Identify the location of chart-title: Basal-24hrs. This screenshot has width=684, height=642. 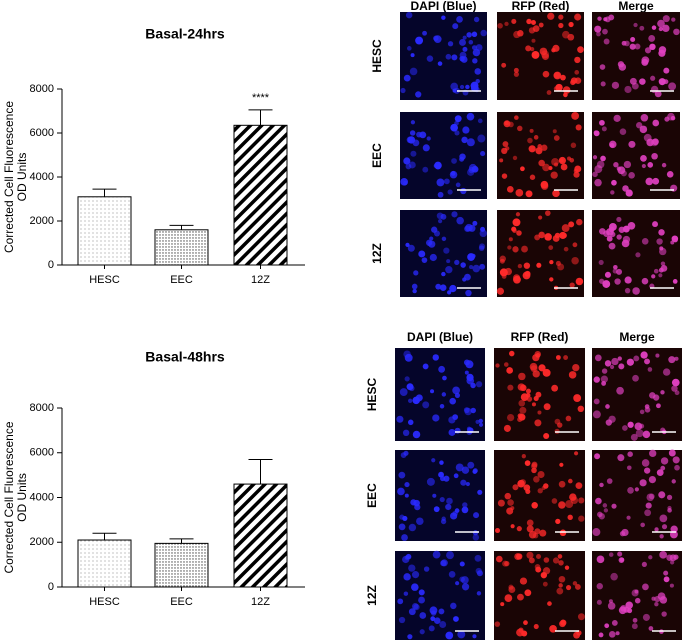
(185, 34).